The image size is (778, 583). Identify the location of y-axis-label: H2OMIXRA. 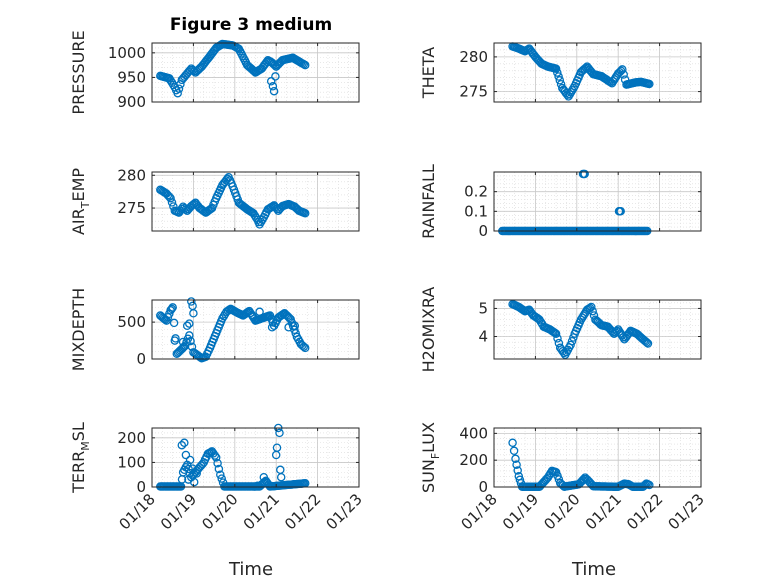
(428, 330).